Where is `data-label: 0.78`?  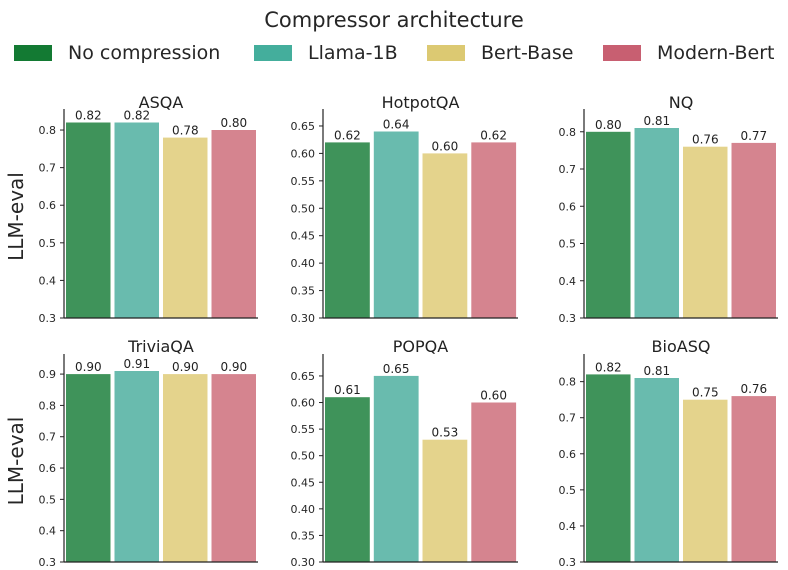 data-label: 0.78 is located at coordinates (185, 131).